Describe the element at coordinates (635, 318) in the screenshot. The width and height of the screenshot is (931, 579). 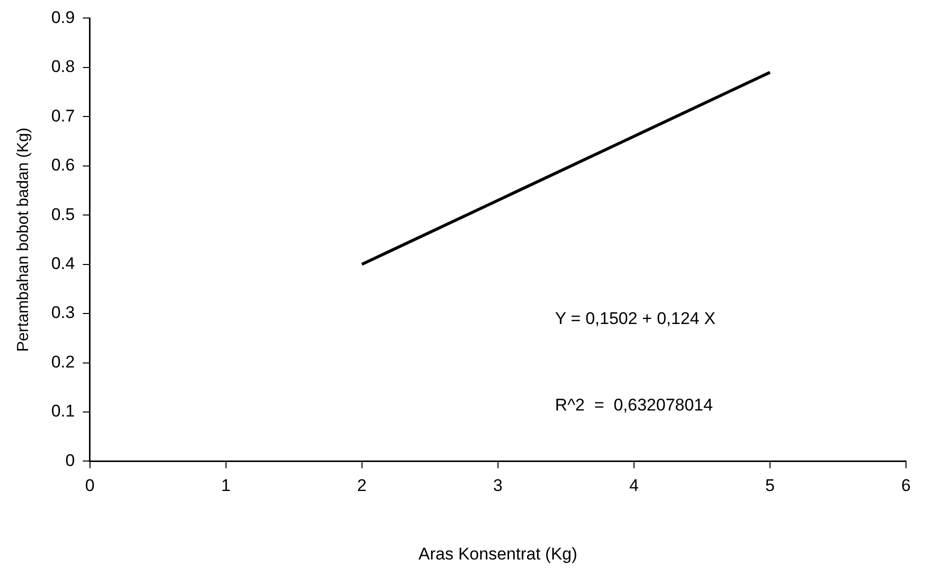
I see `annotation: Y = 0,1502 + 0,124 X` at that location.